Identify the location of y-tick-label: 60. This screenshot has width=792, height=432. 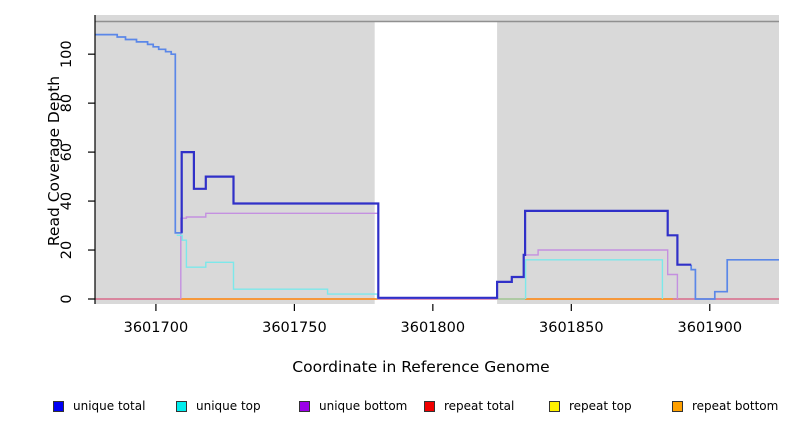
(67, 152).